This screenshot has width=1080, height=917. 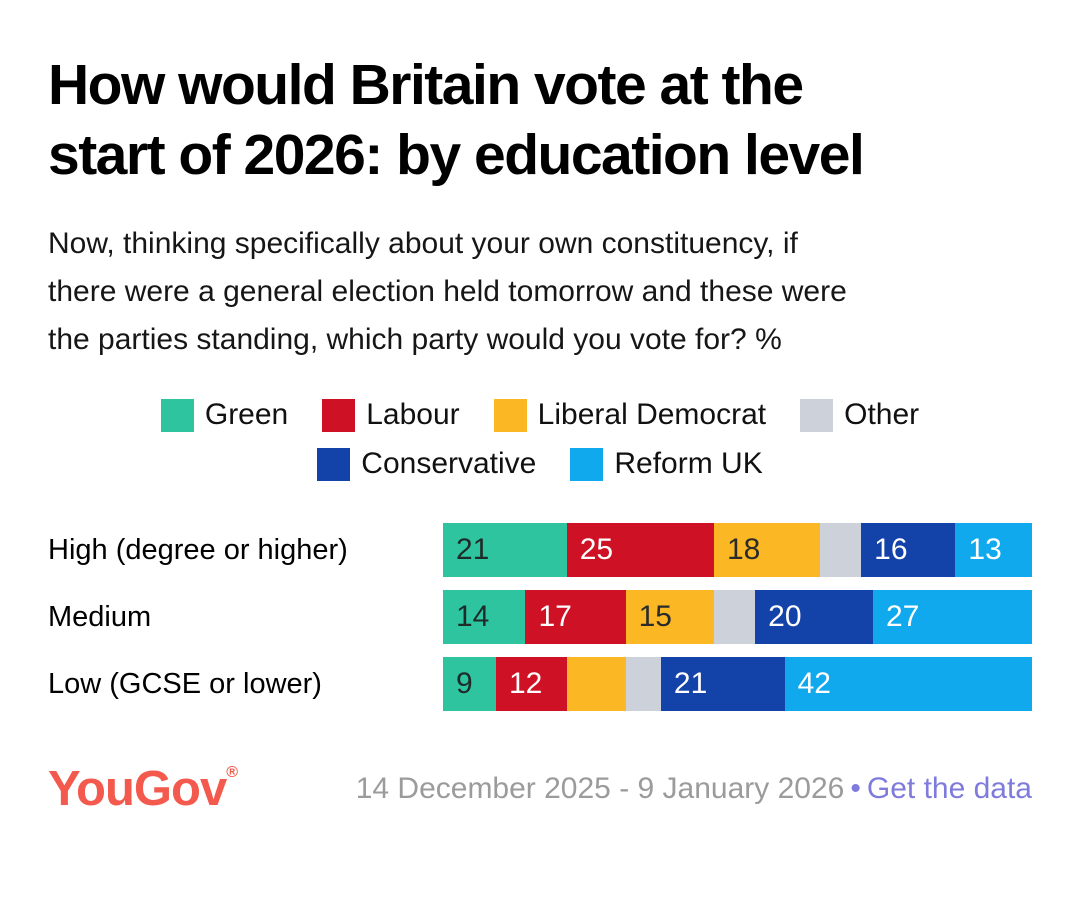 What do you see at coordinates (232, 773) in the screenshot?
I see `registered-mark: ®` at bounding box center [232, 773].